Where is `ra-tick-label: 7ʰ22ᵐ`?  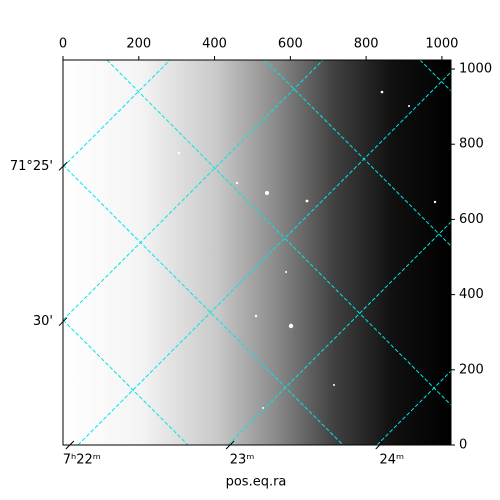 ra-tick-label: 7ʰ22ᵐ is located at coordinates (82, 460).